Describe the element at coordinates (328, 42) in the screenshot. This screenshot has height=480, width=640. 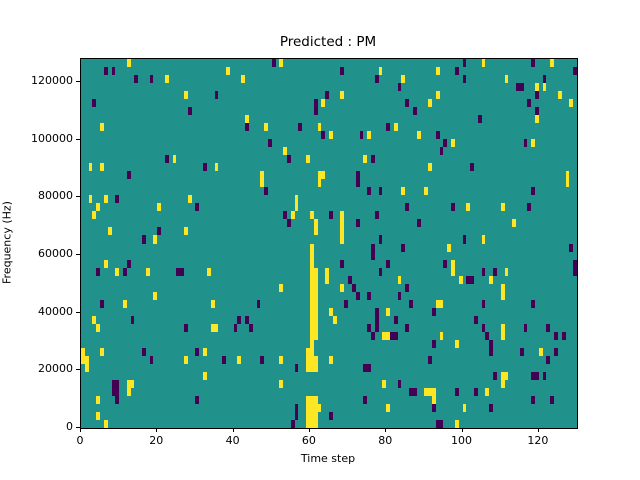
I see `chart-title: Predicted : PM` at that location.